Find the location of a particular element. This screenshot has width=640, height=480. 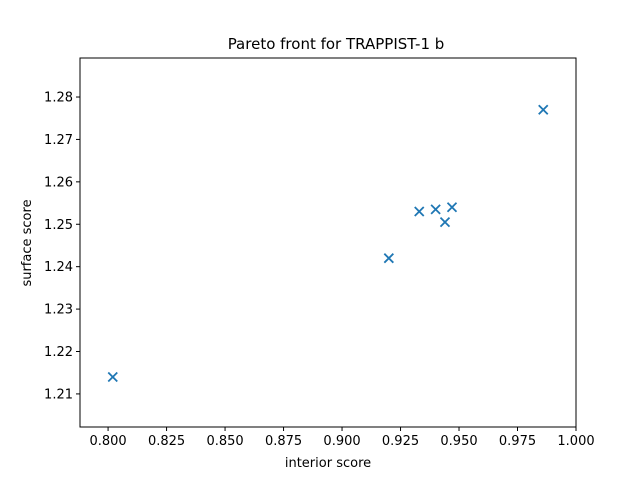

x-tick-label: 0.925 is located at coordinates (400, 441).